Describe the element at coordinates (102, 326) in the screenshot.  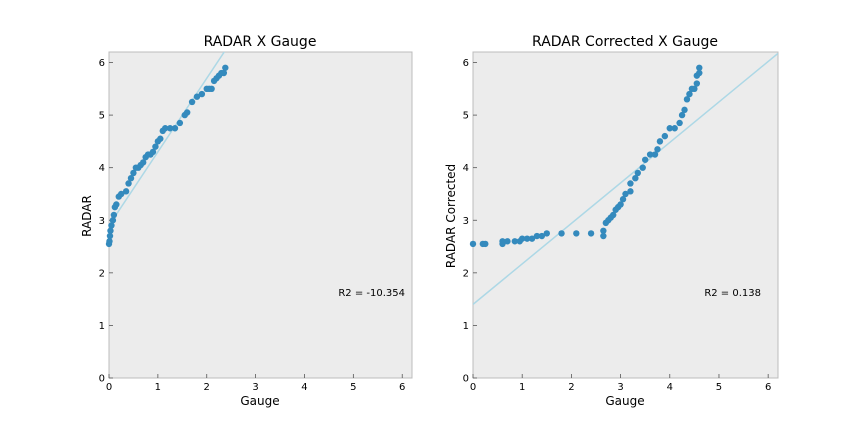
I see `chart-left-ytick-label: 1` at that location.